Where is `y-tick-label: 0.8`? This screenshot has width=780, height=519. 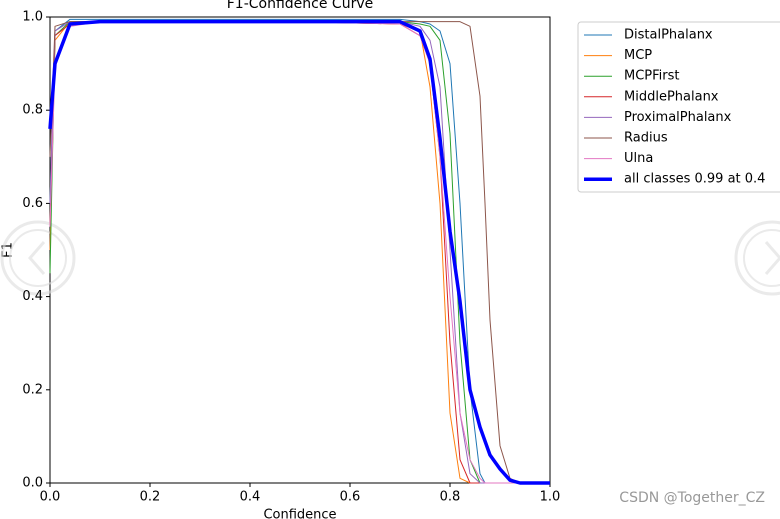
y-tick-label: 0.8 is located at coordinates (32, 110).